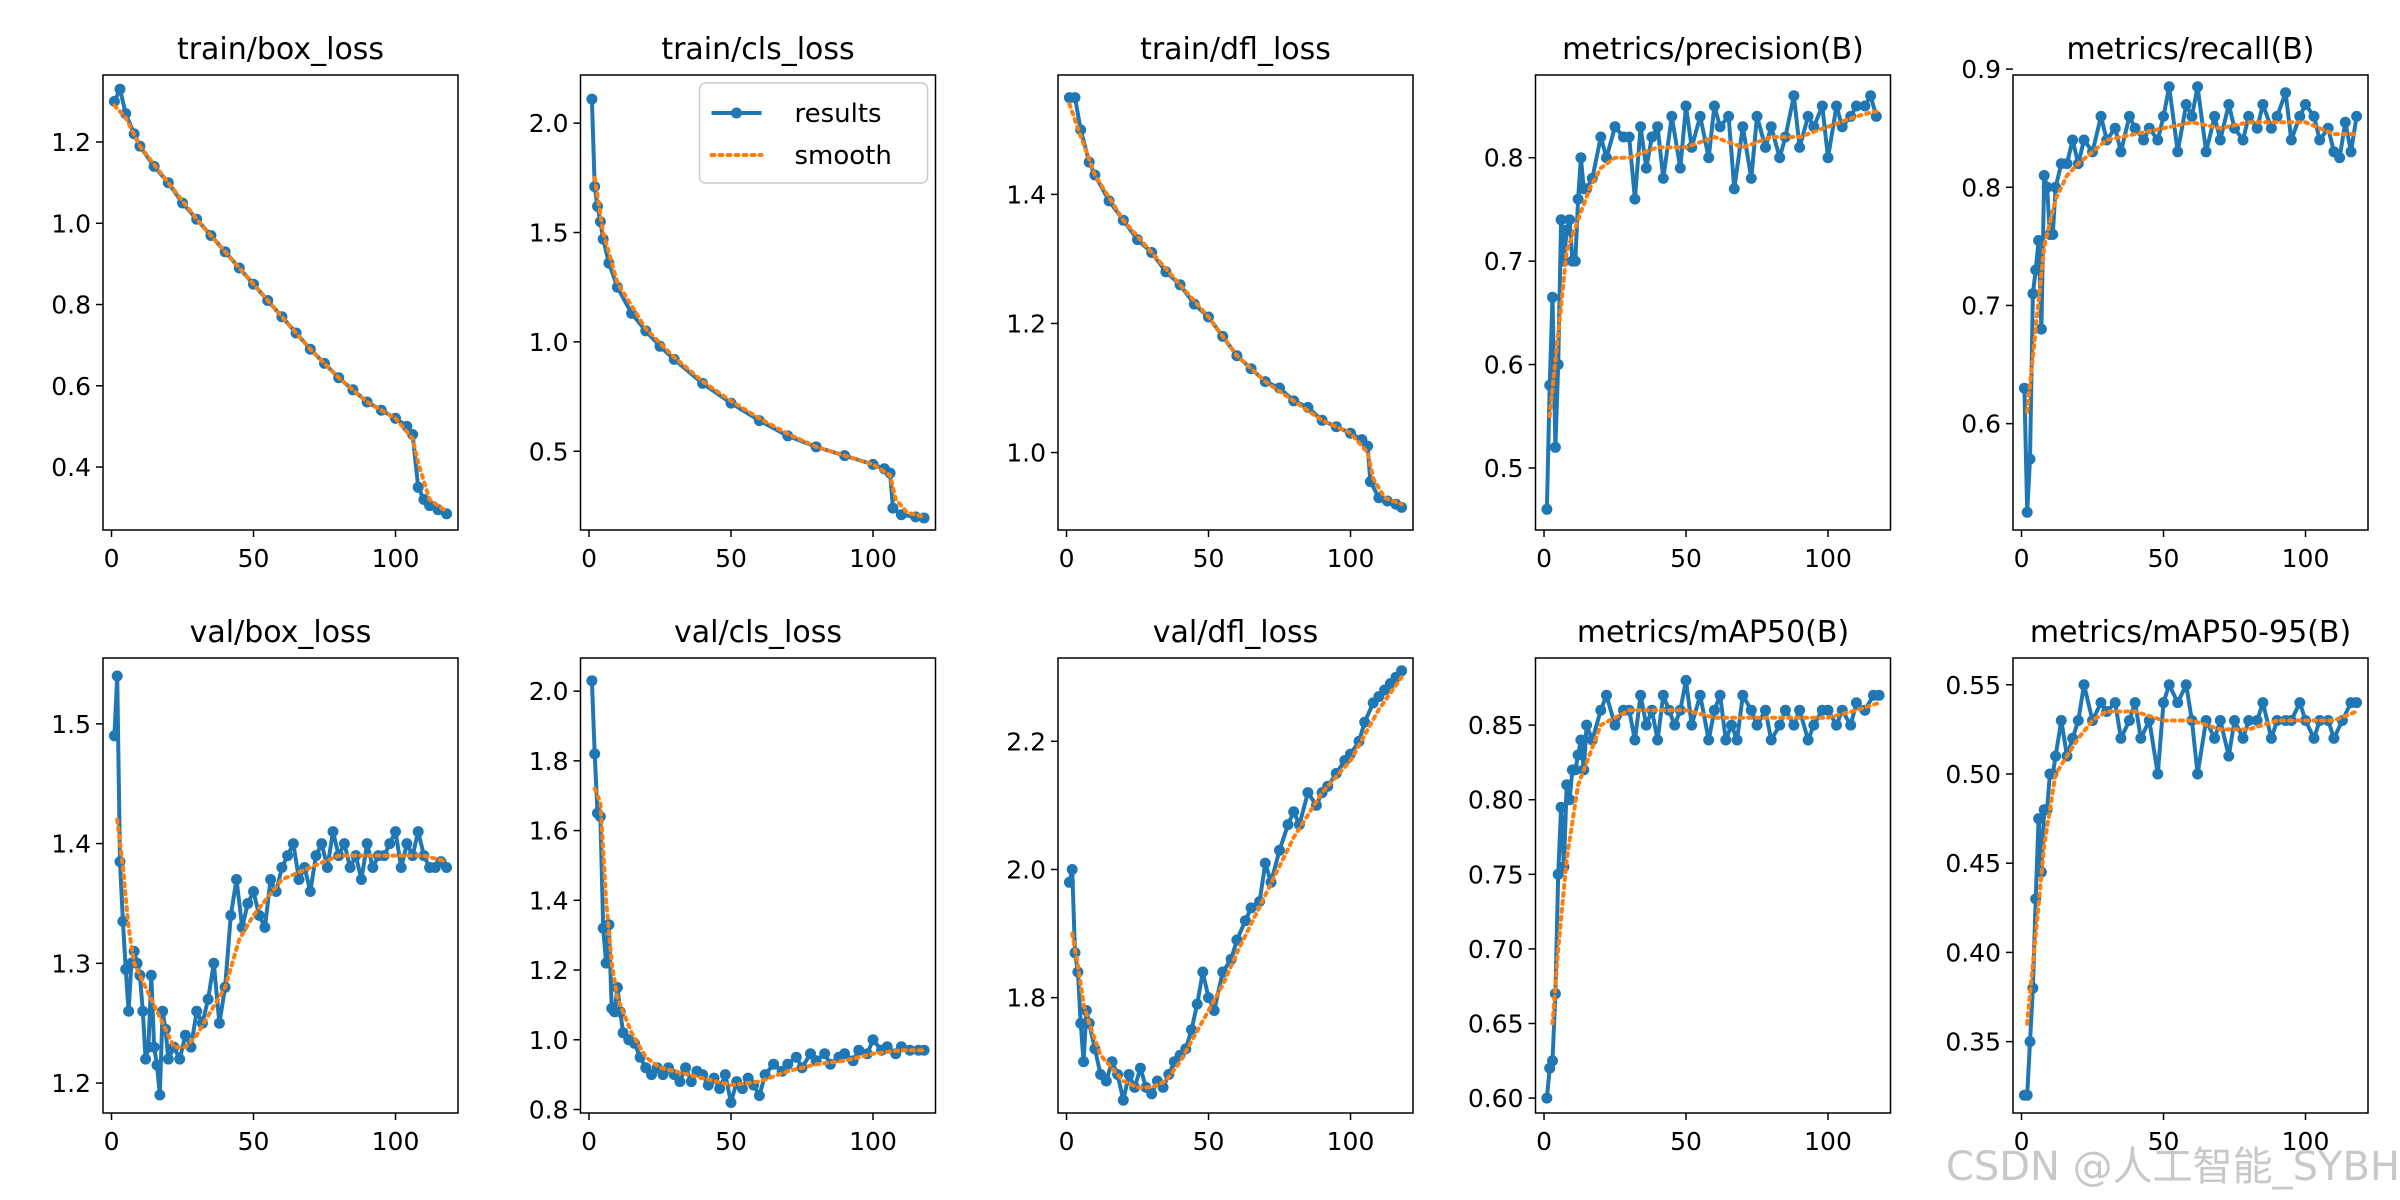 This screenshot has width=2400, height=1200. What do you see at coordinates (1973, 863) in the screenshot?
I see `y-tick-label: 0.45` at bounding box center [1973, 863].